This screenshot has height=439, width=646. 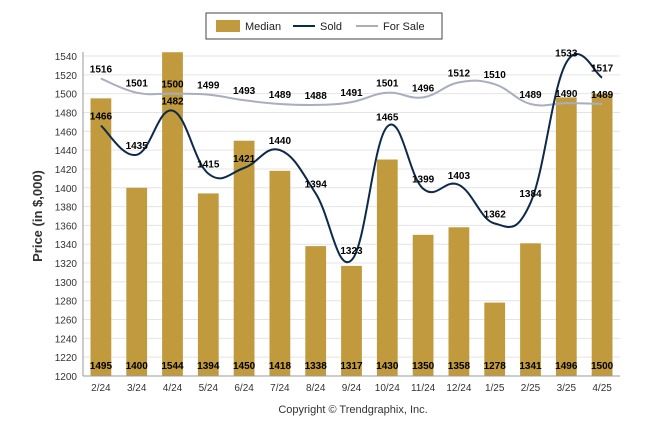 What do you see at coordinates (331, 27) in the screenshot?
I see `legend-label-sold: Sold` at bounding box center [331, 27].